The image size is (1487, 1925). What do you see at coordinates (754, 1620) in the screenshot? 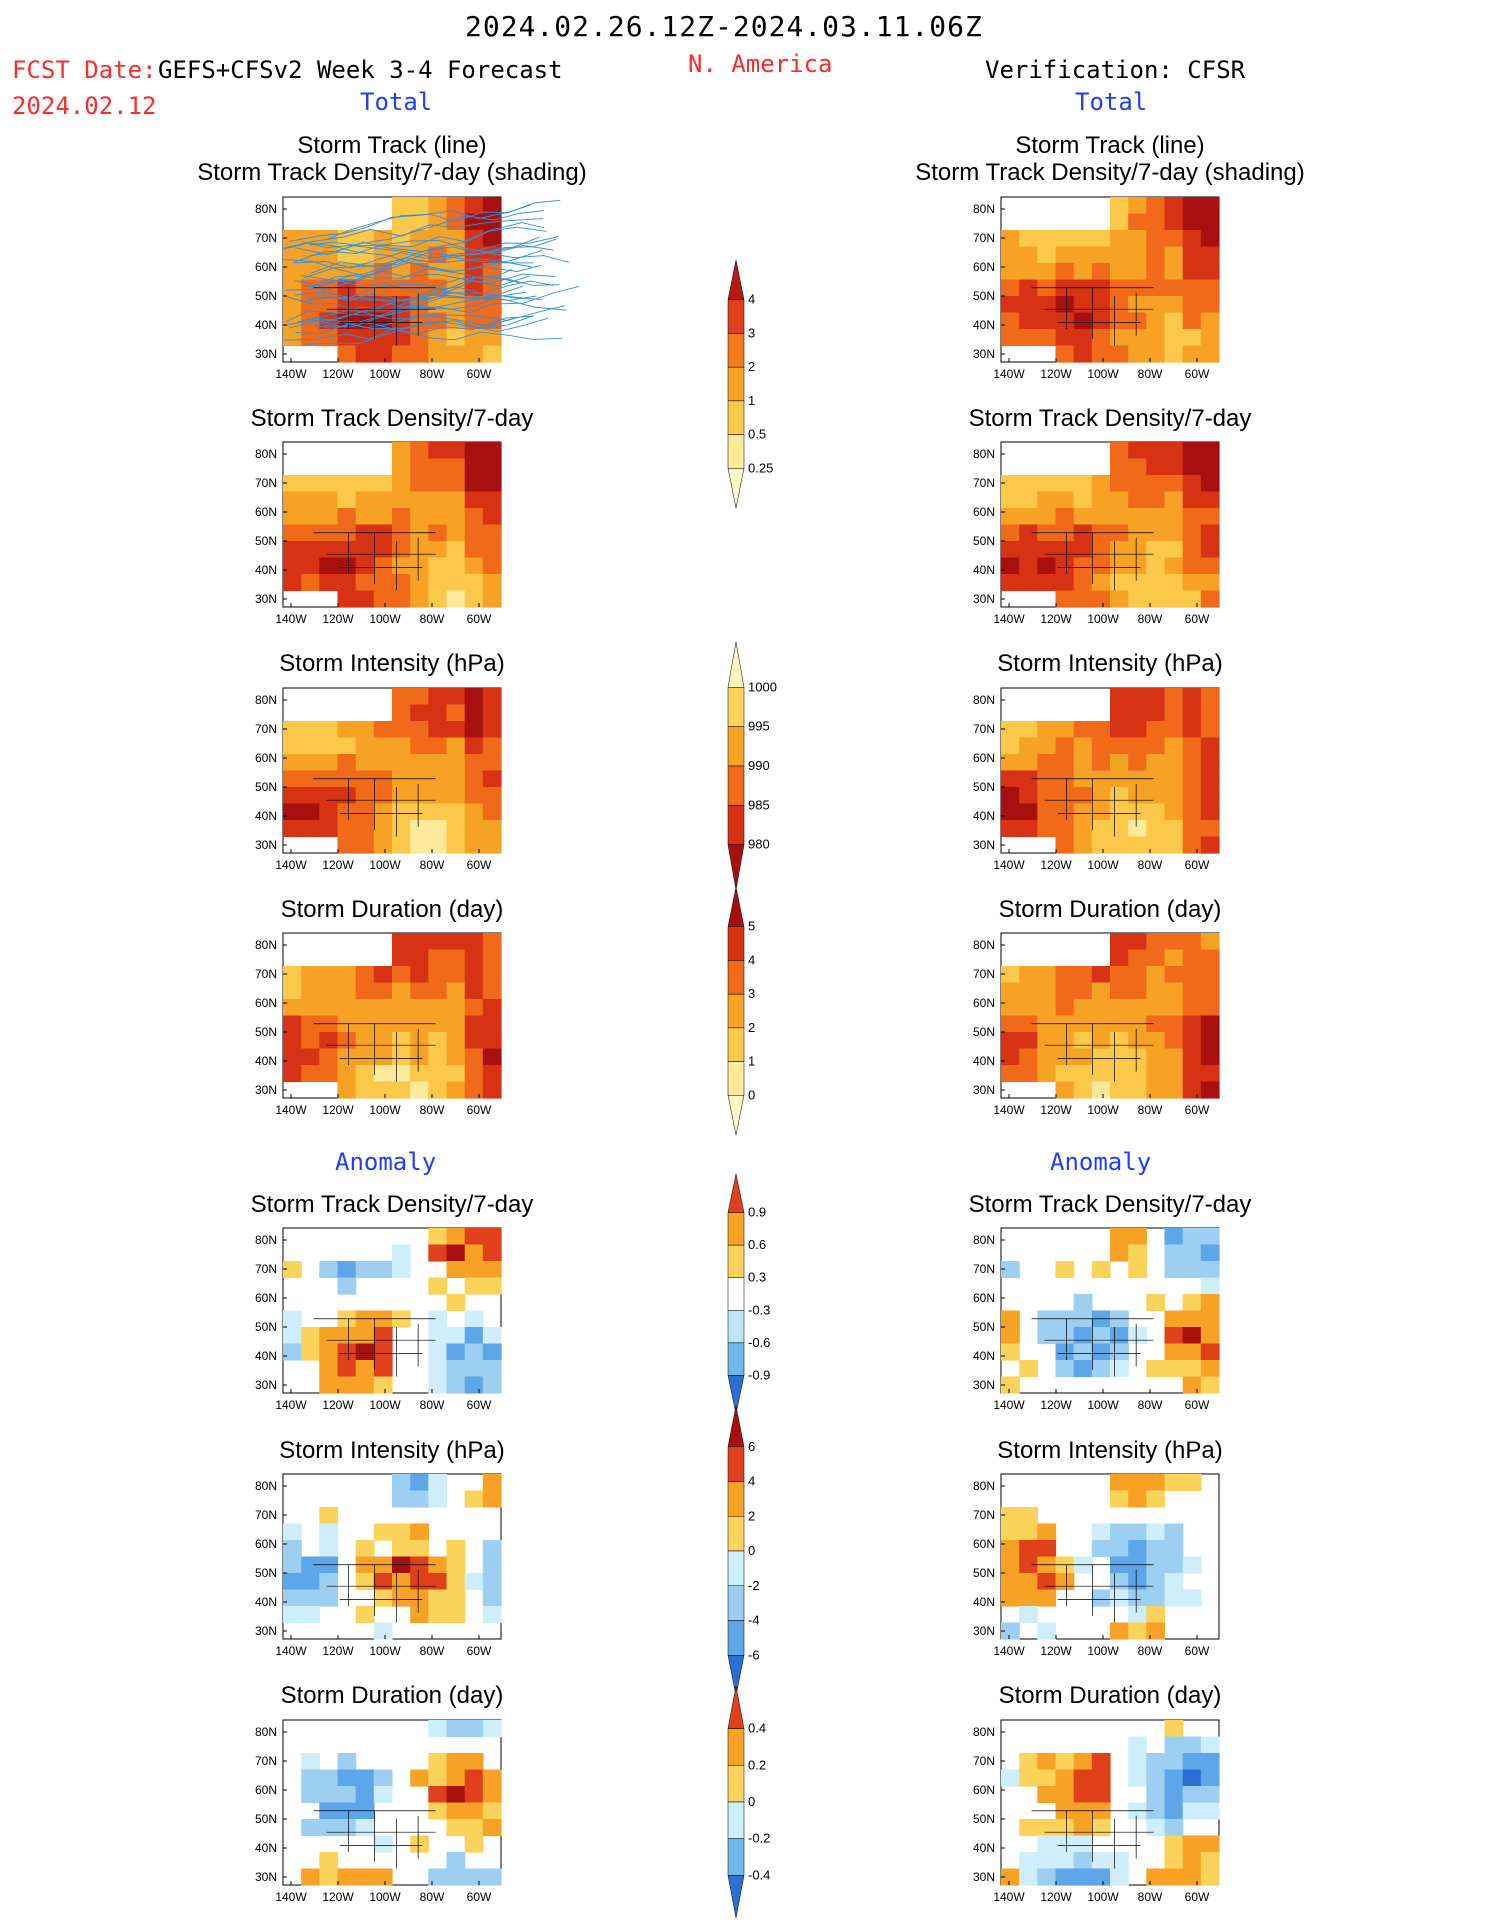
I see `colorbar-label: -4` at bounding box center [754, 1620].